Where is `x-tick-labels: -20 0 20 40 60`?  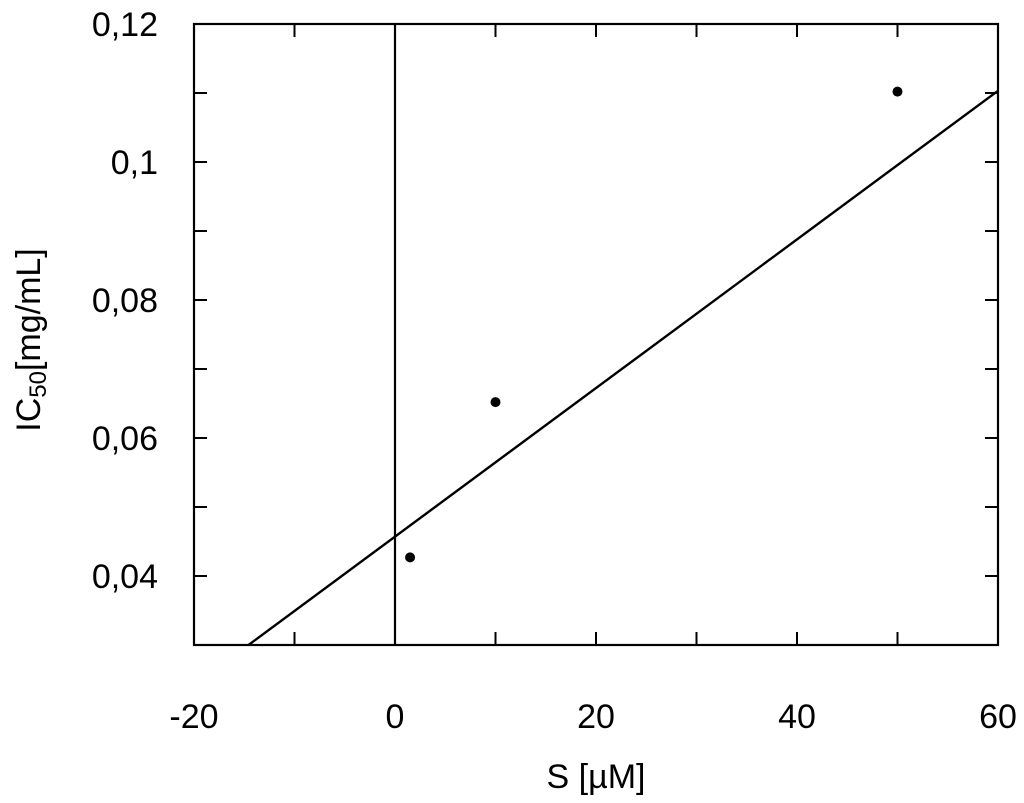
x-tick-labels: -20 0 20 40 60 is located at coordinates (592, 717).